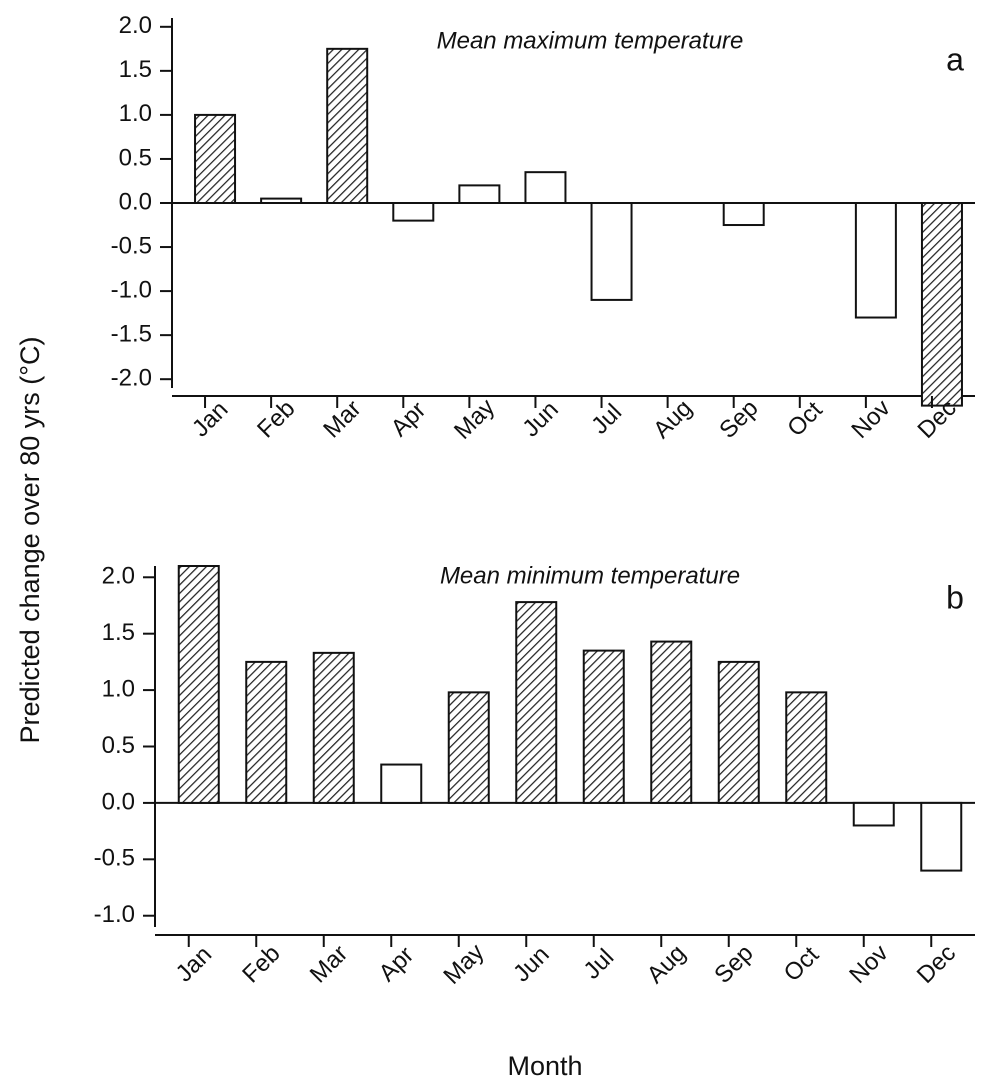 The height and width of the screenshot is (1086, 985). I want to click on panel-letter: a, so click(955, 59).